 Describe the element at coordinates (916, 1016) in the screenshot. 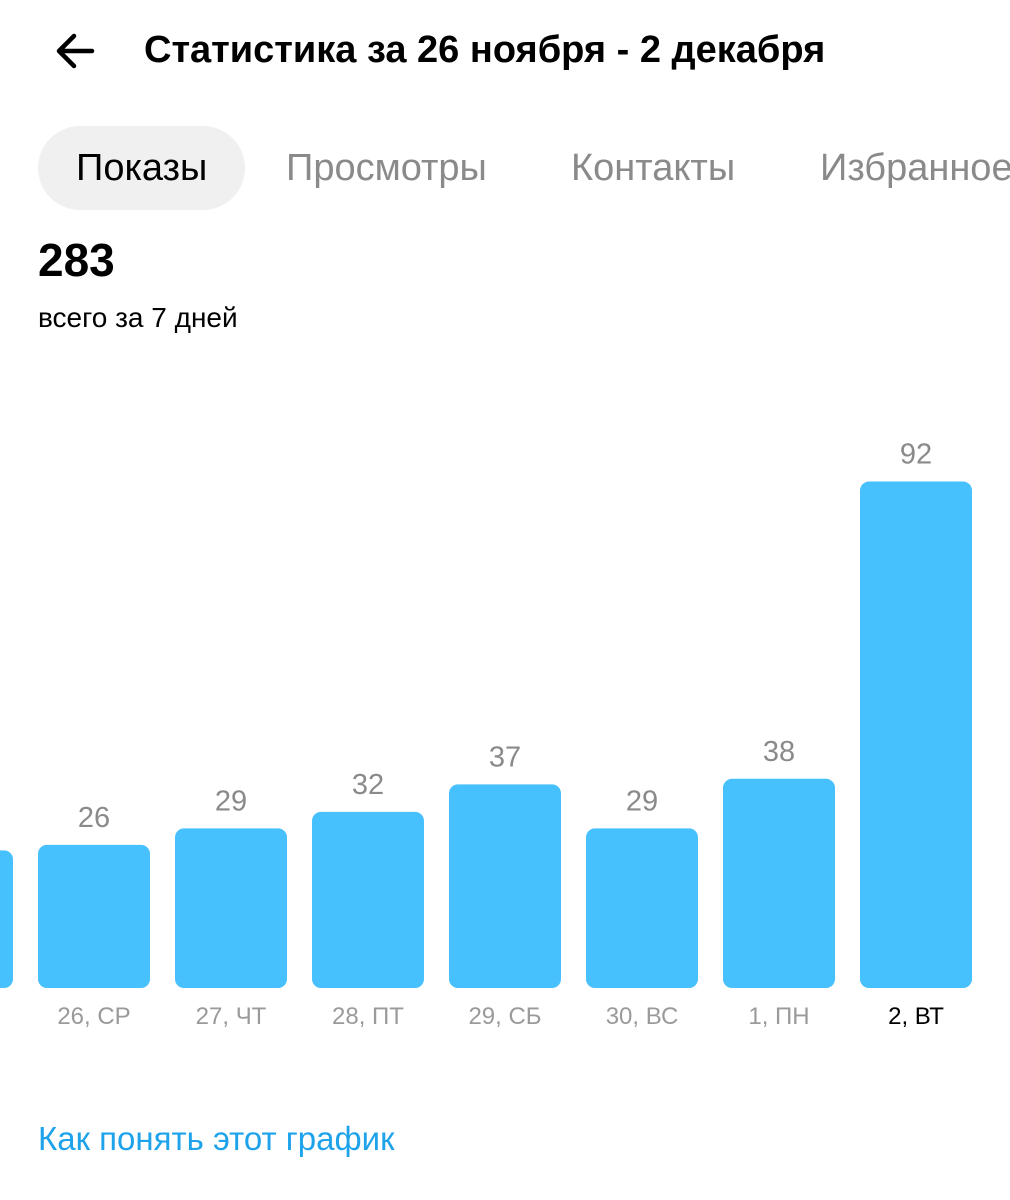

I see `bar-category-label: 2, ВТ` at that location.